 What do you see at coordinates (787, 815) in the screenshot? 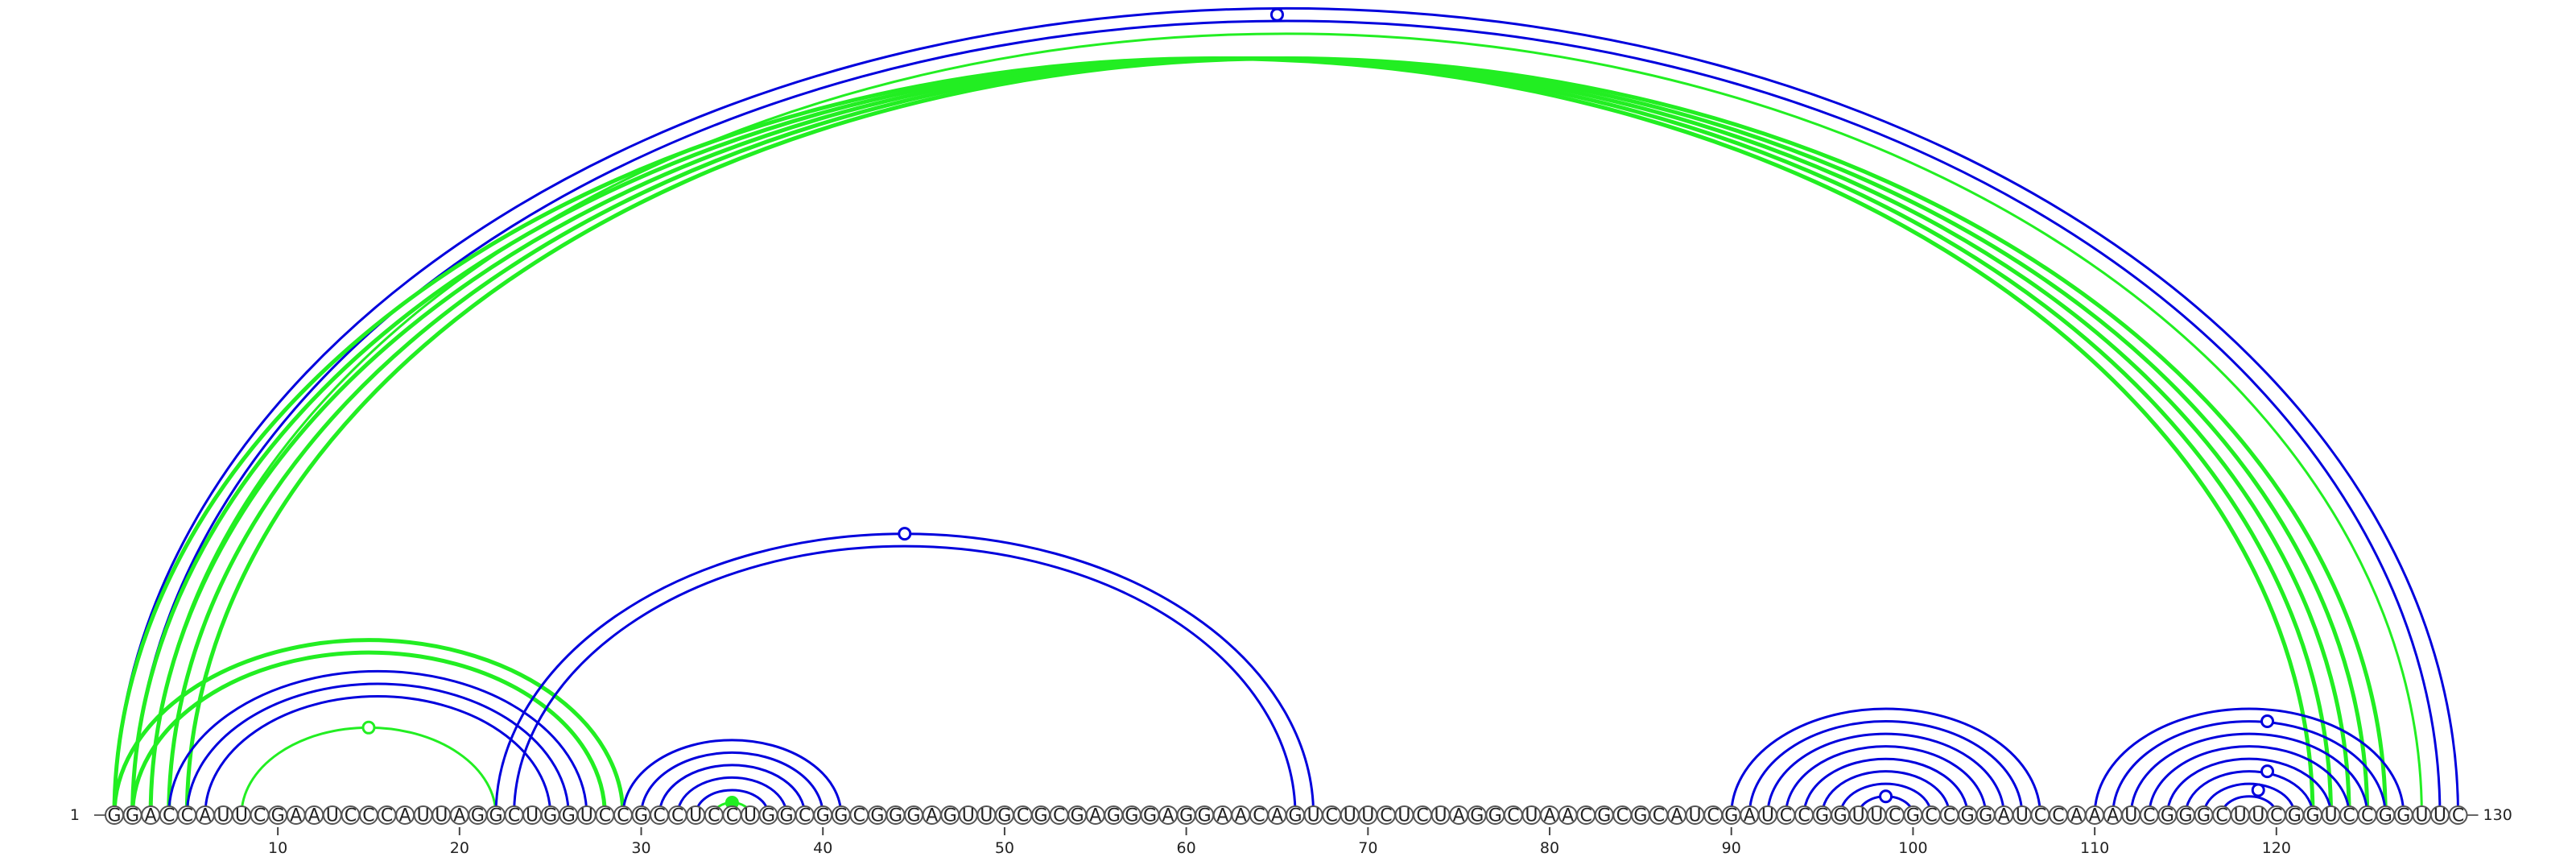
I see `nucleotide-38: G` at bounding box center [787, 815].